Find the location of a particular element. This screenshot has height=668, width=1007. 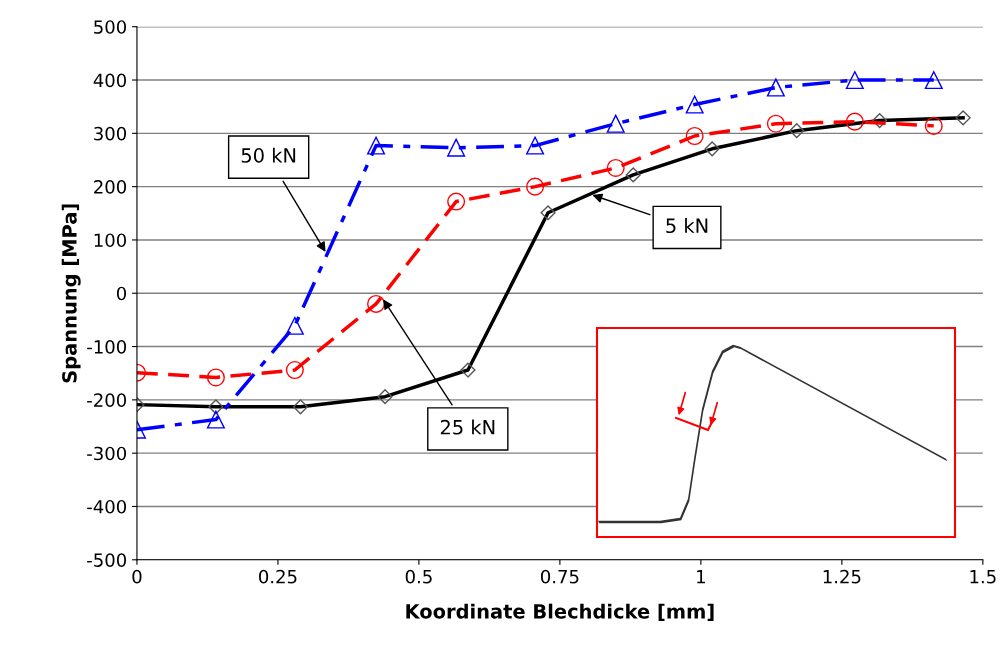

annotation: 25 kN is located at coordinates (467, 427).